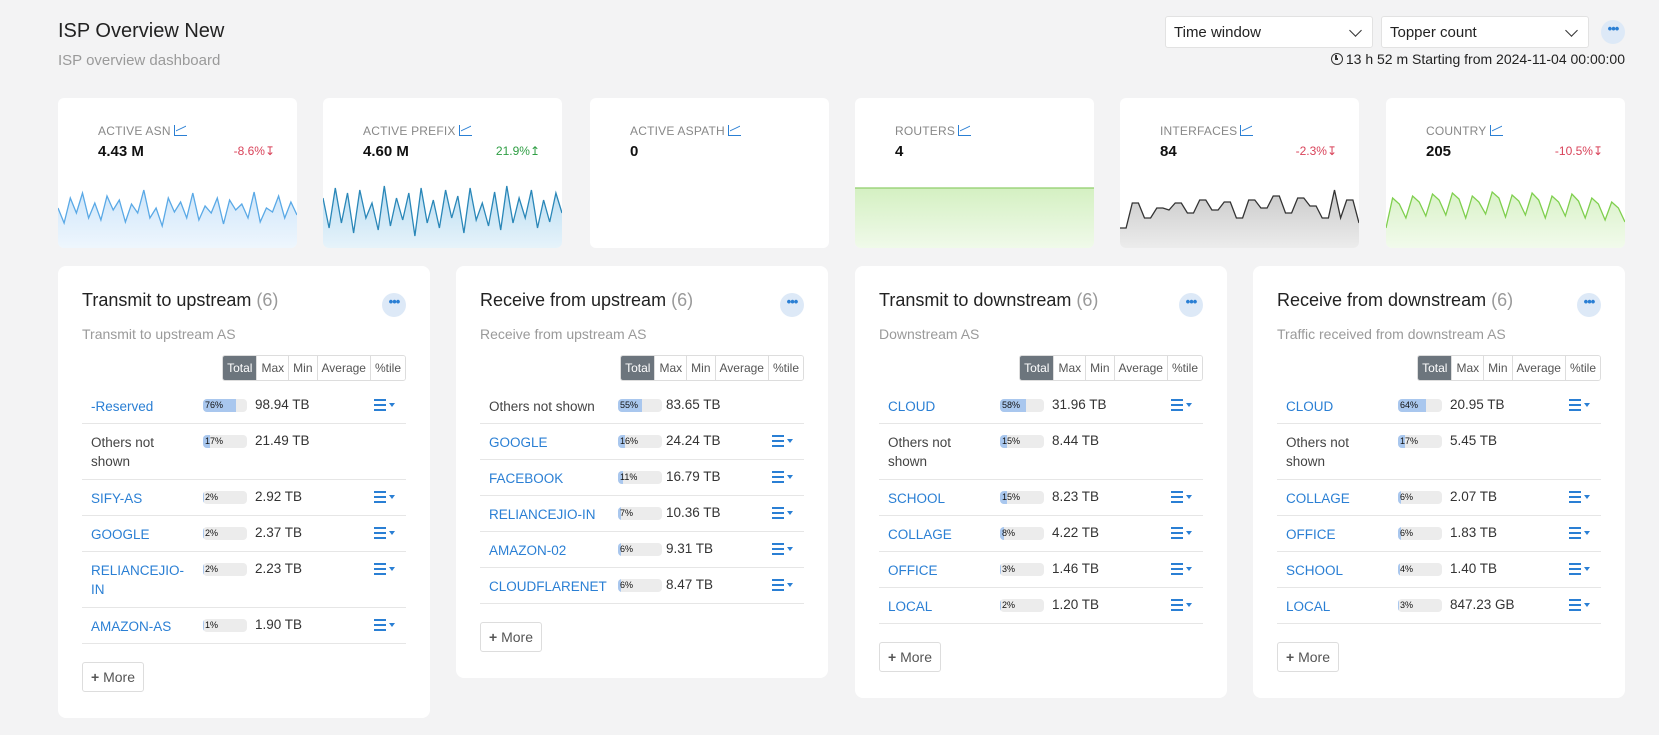 The width and height of the screenshot is (1659, 735). Describe the element at coordinates (1613, 32) in the screenshot. I see `dashboard-options-button: •••` at that location.